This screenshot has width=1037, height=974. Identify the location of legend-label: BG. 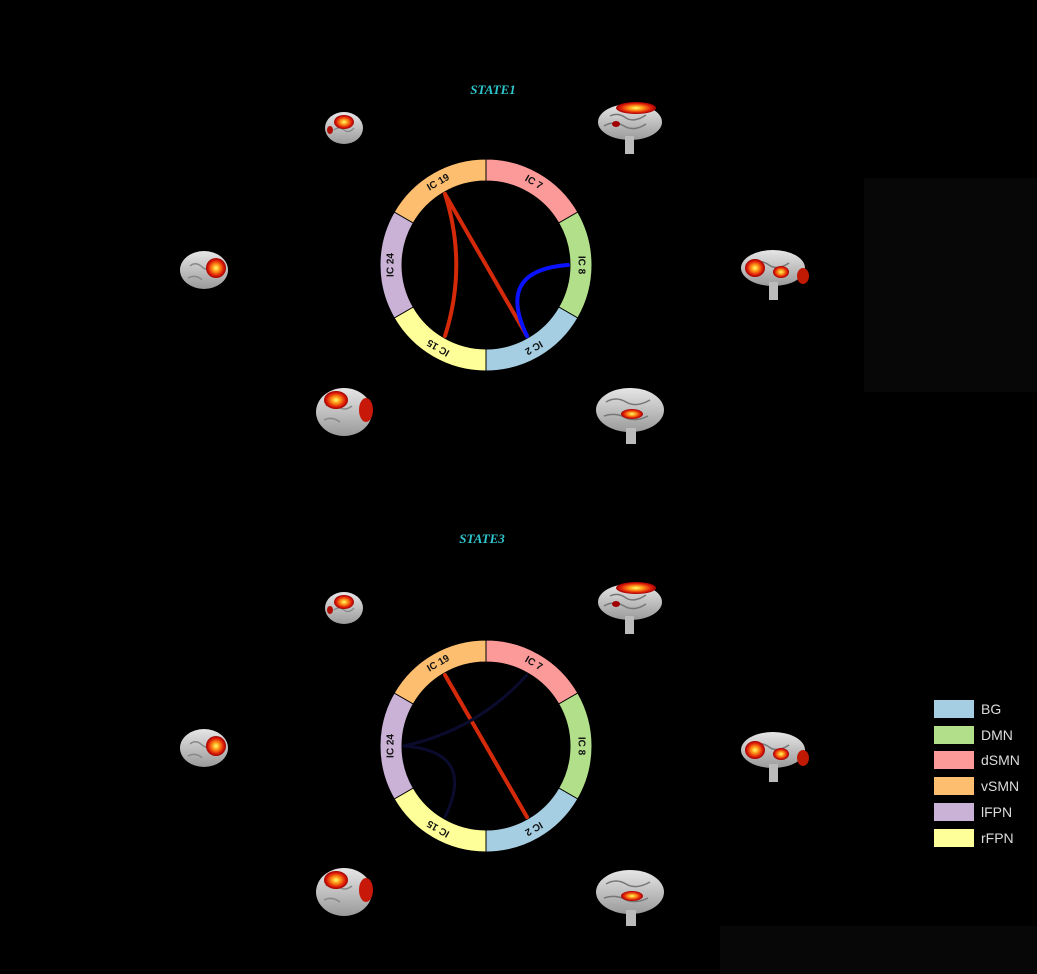
(991, 708).